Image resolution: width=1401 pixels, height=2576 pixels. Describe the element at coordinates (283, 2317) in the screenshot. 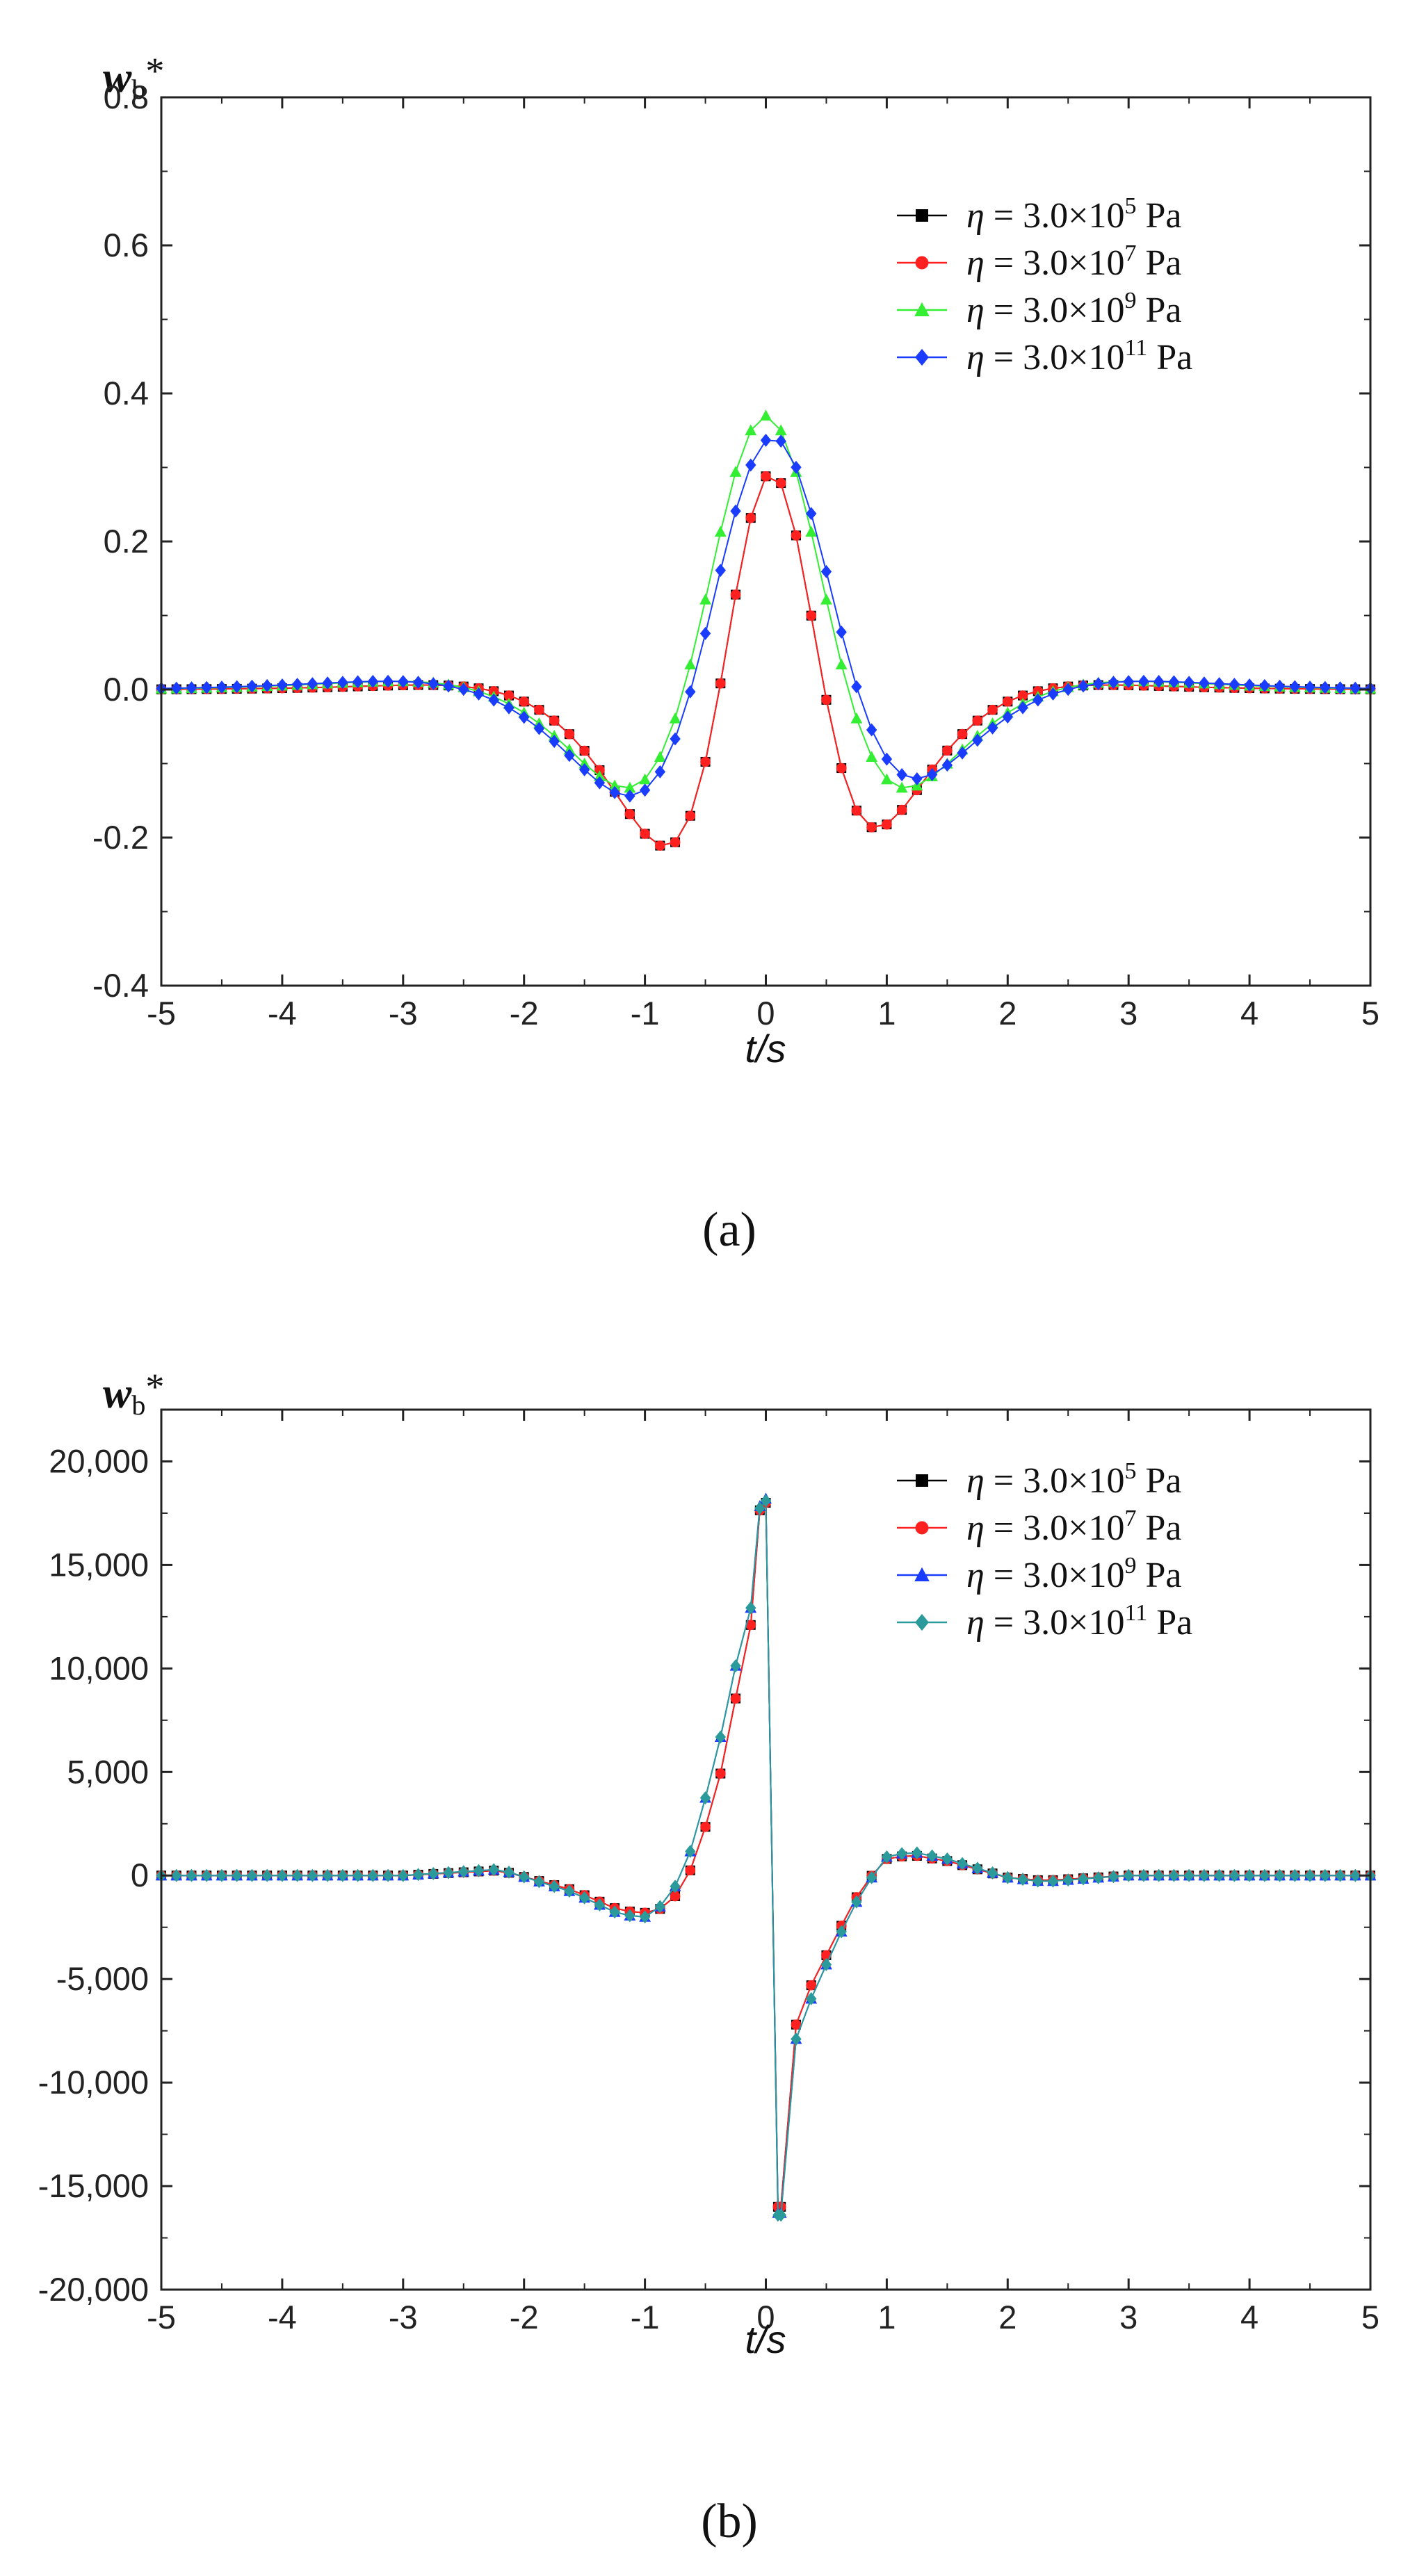

I see `chart-b-x-tick-label: -4` at that location.